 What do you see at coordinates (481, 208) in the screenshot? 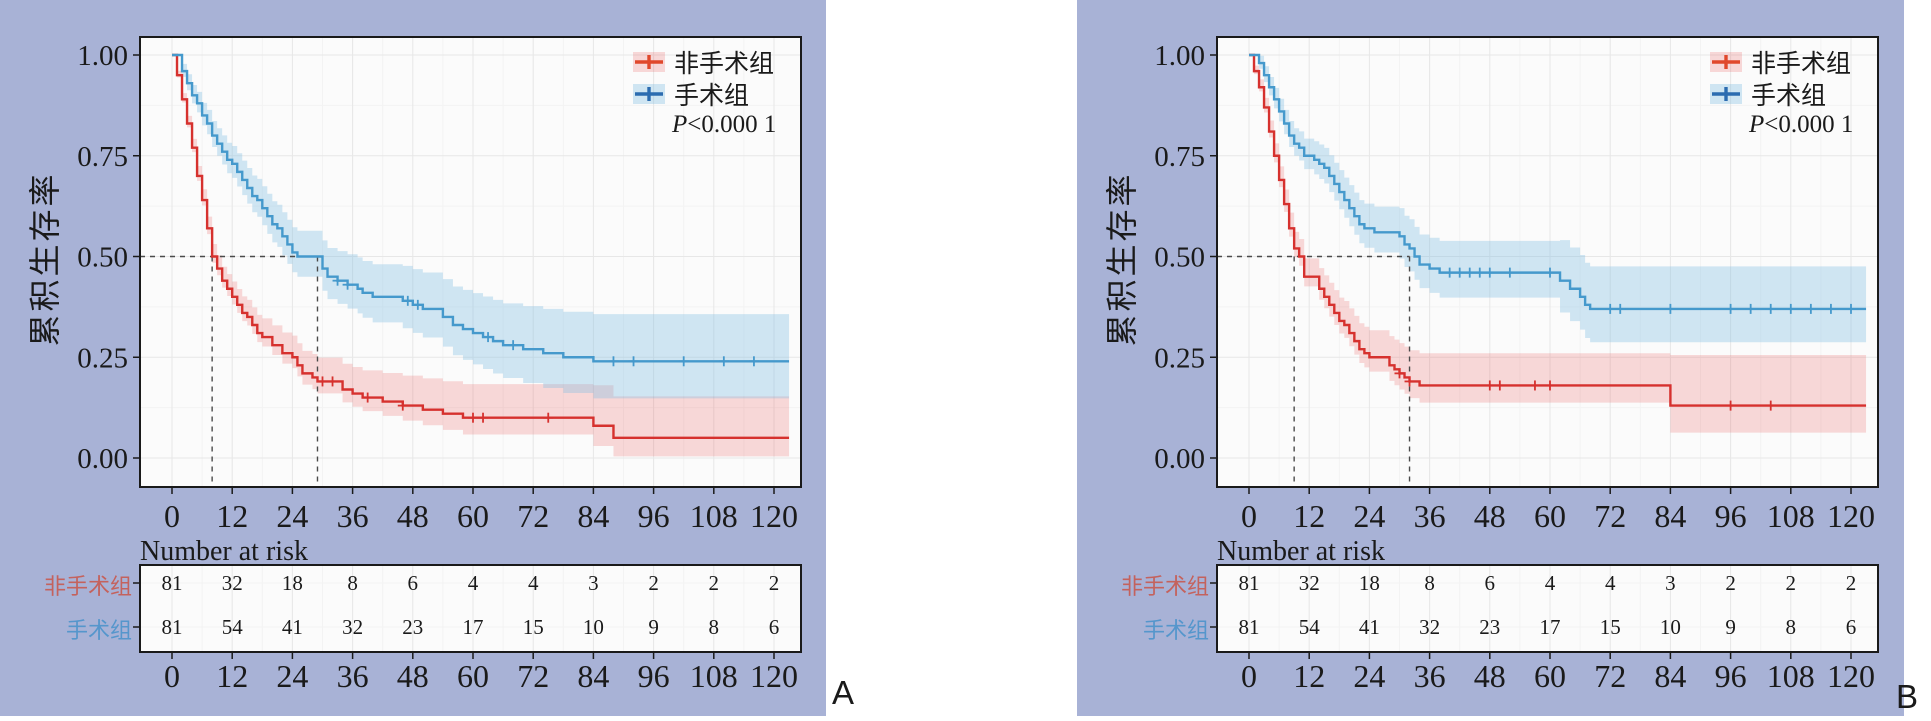
I see `km-curve-surgery` at bounding box center [481, 208].